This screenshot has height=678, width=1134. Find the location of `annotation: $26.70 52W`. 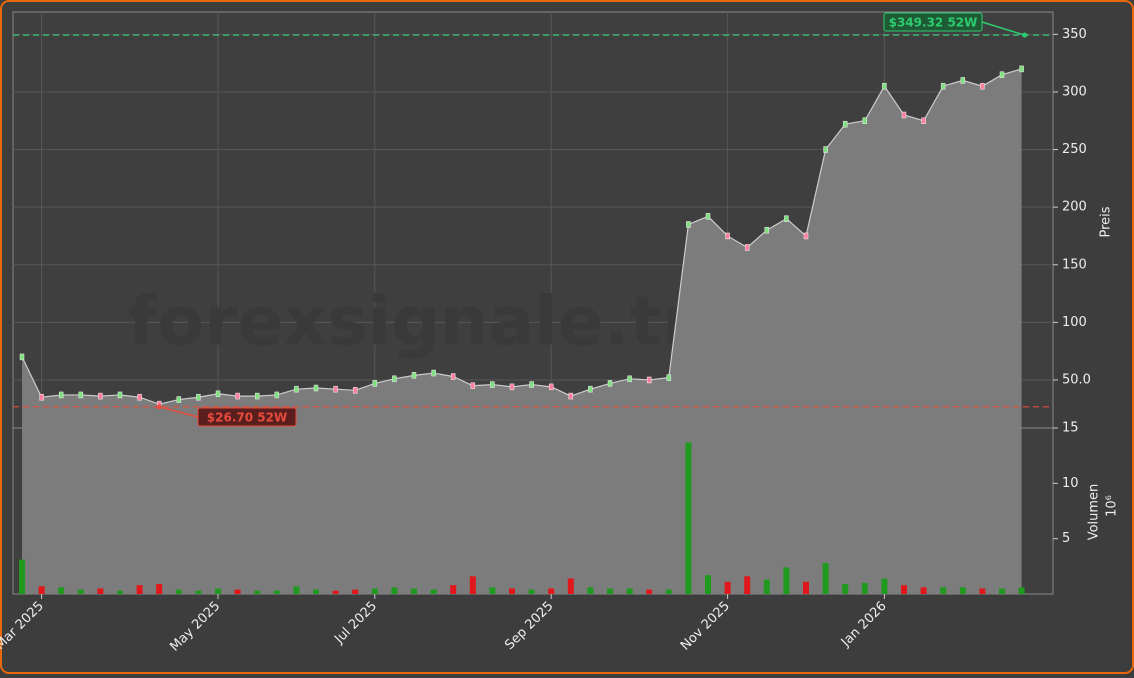

annotation: $26.70 52W is located at coordinates (226, 415).